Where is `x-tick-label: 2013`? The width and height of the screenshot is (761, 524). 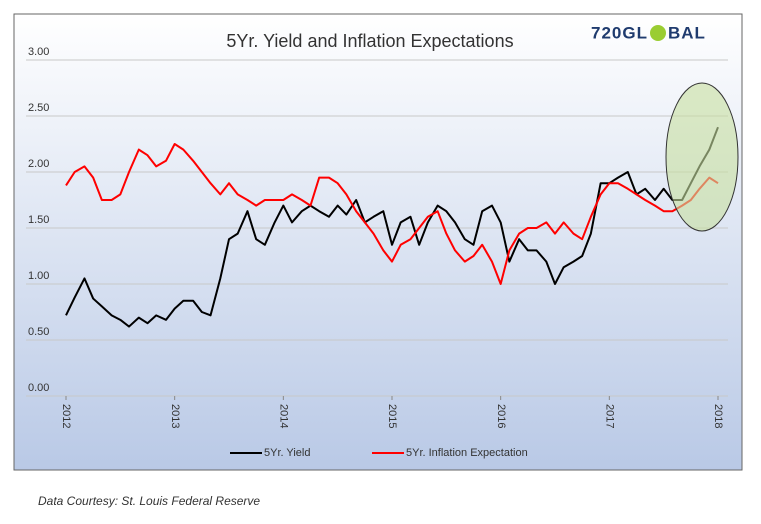 x-tick-label: 2013 is located at coordinates (175, 416).